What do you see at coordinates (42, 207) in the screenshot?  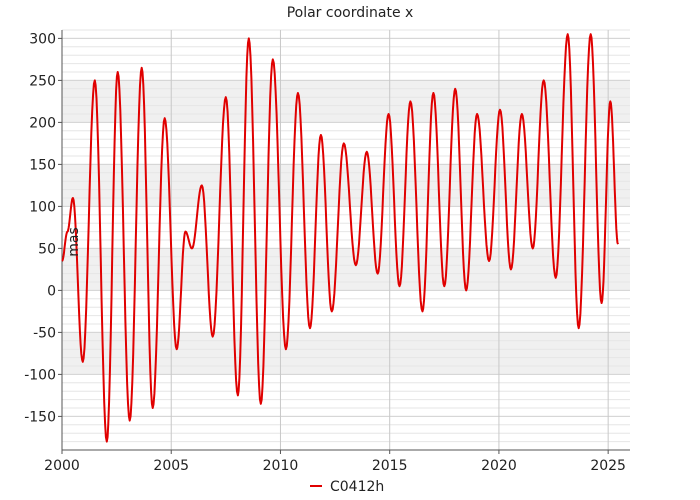 I see `y-tick-label: 100` at bounding box center [42, 207].